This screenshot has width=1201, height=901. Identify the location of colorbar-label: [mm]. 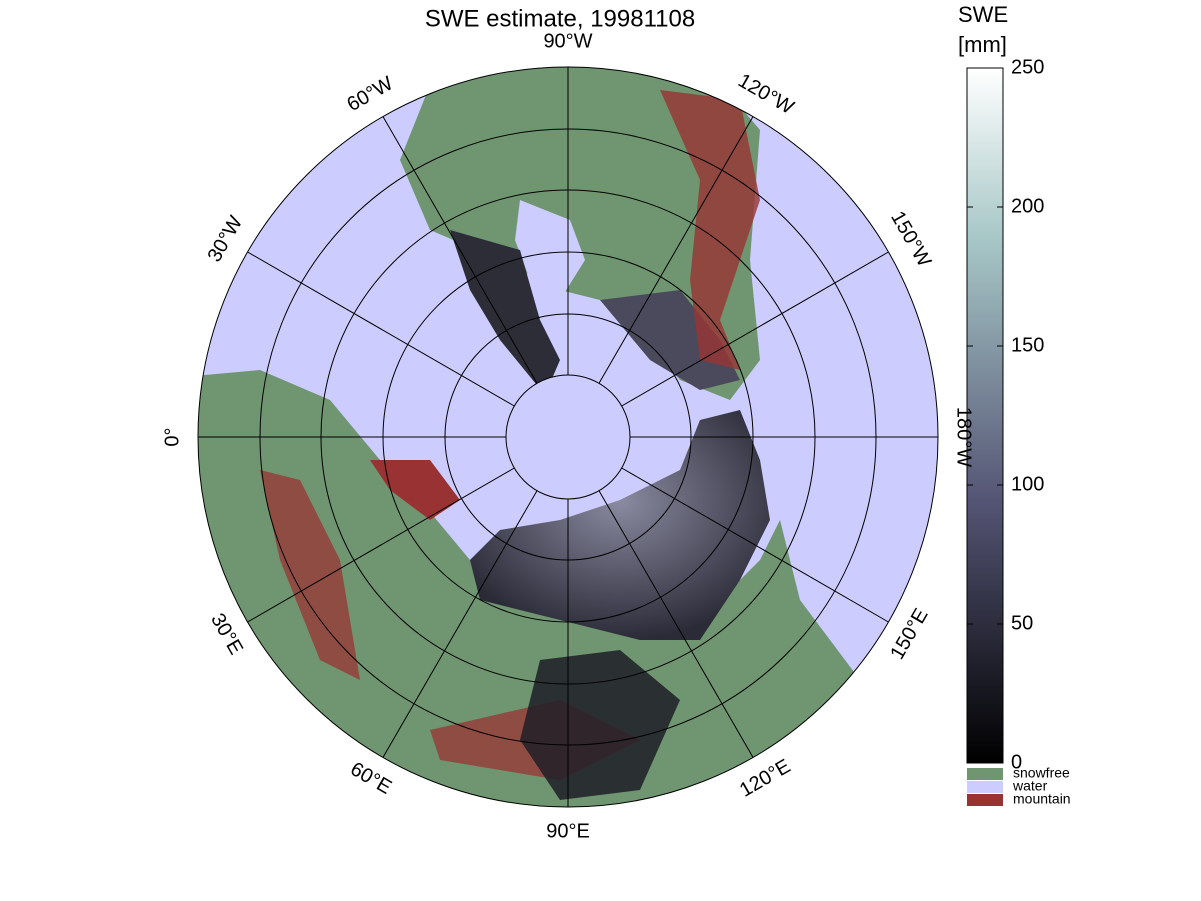
(982, 44).